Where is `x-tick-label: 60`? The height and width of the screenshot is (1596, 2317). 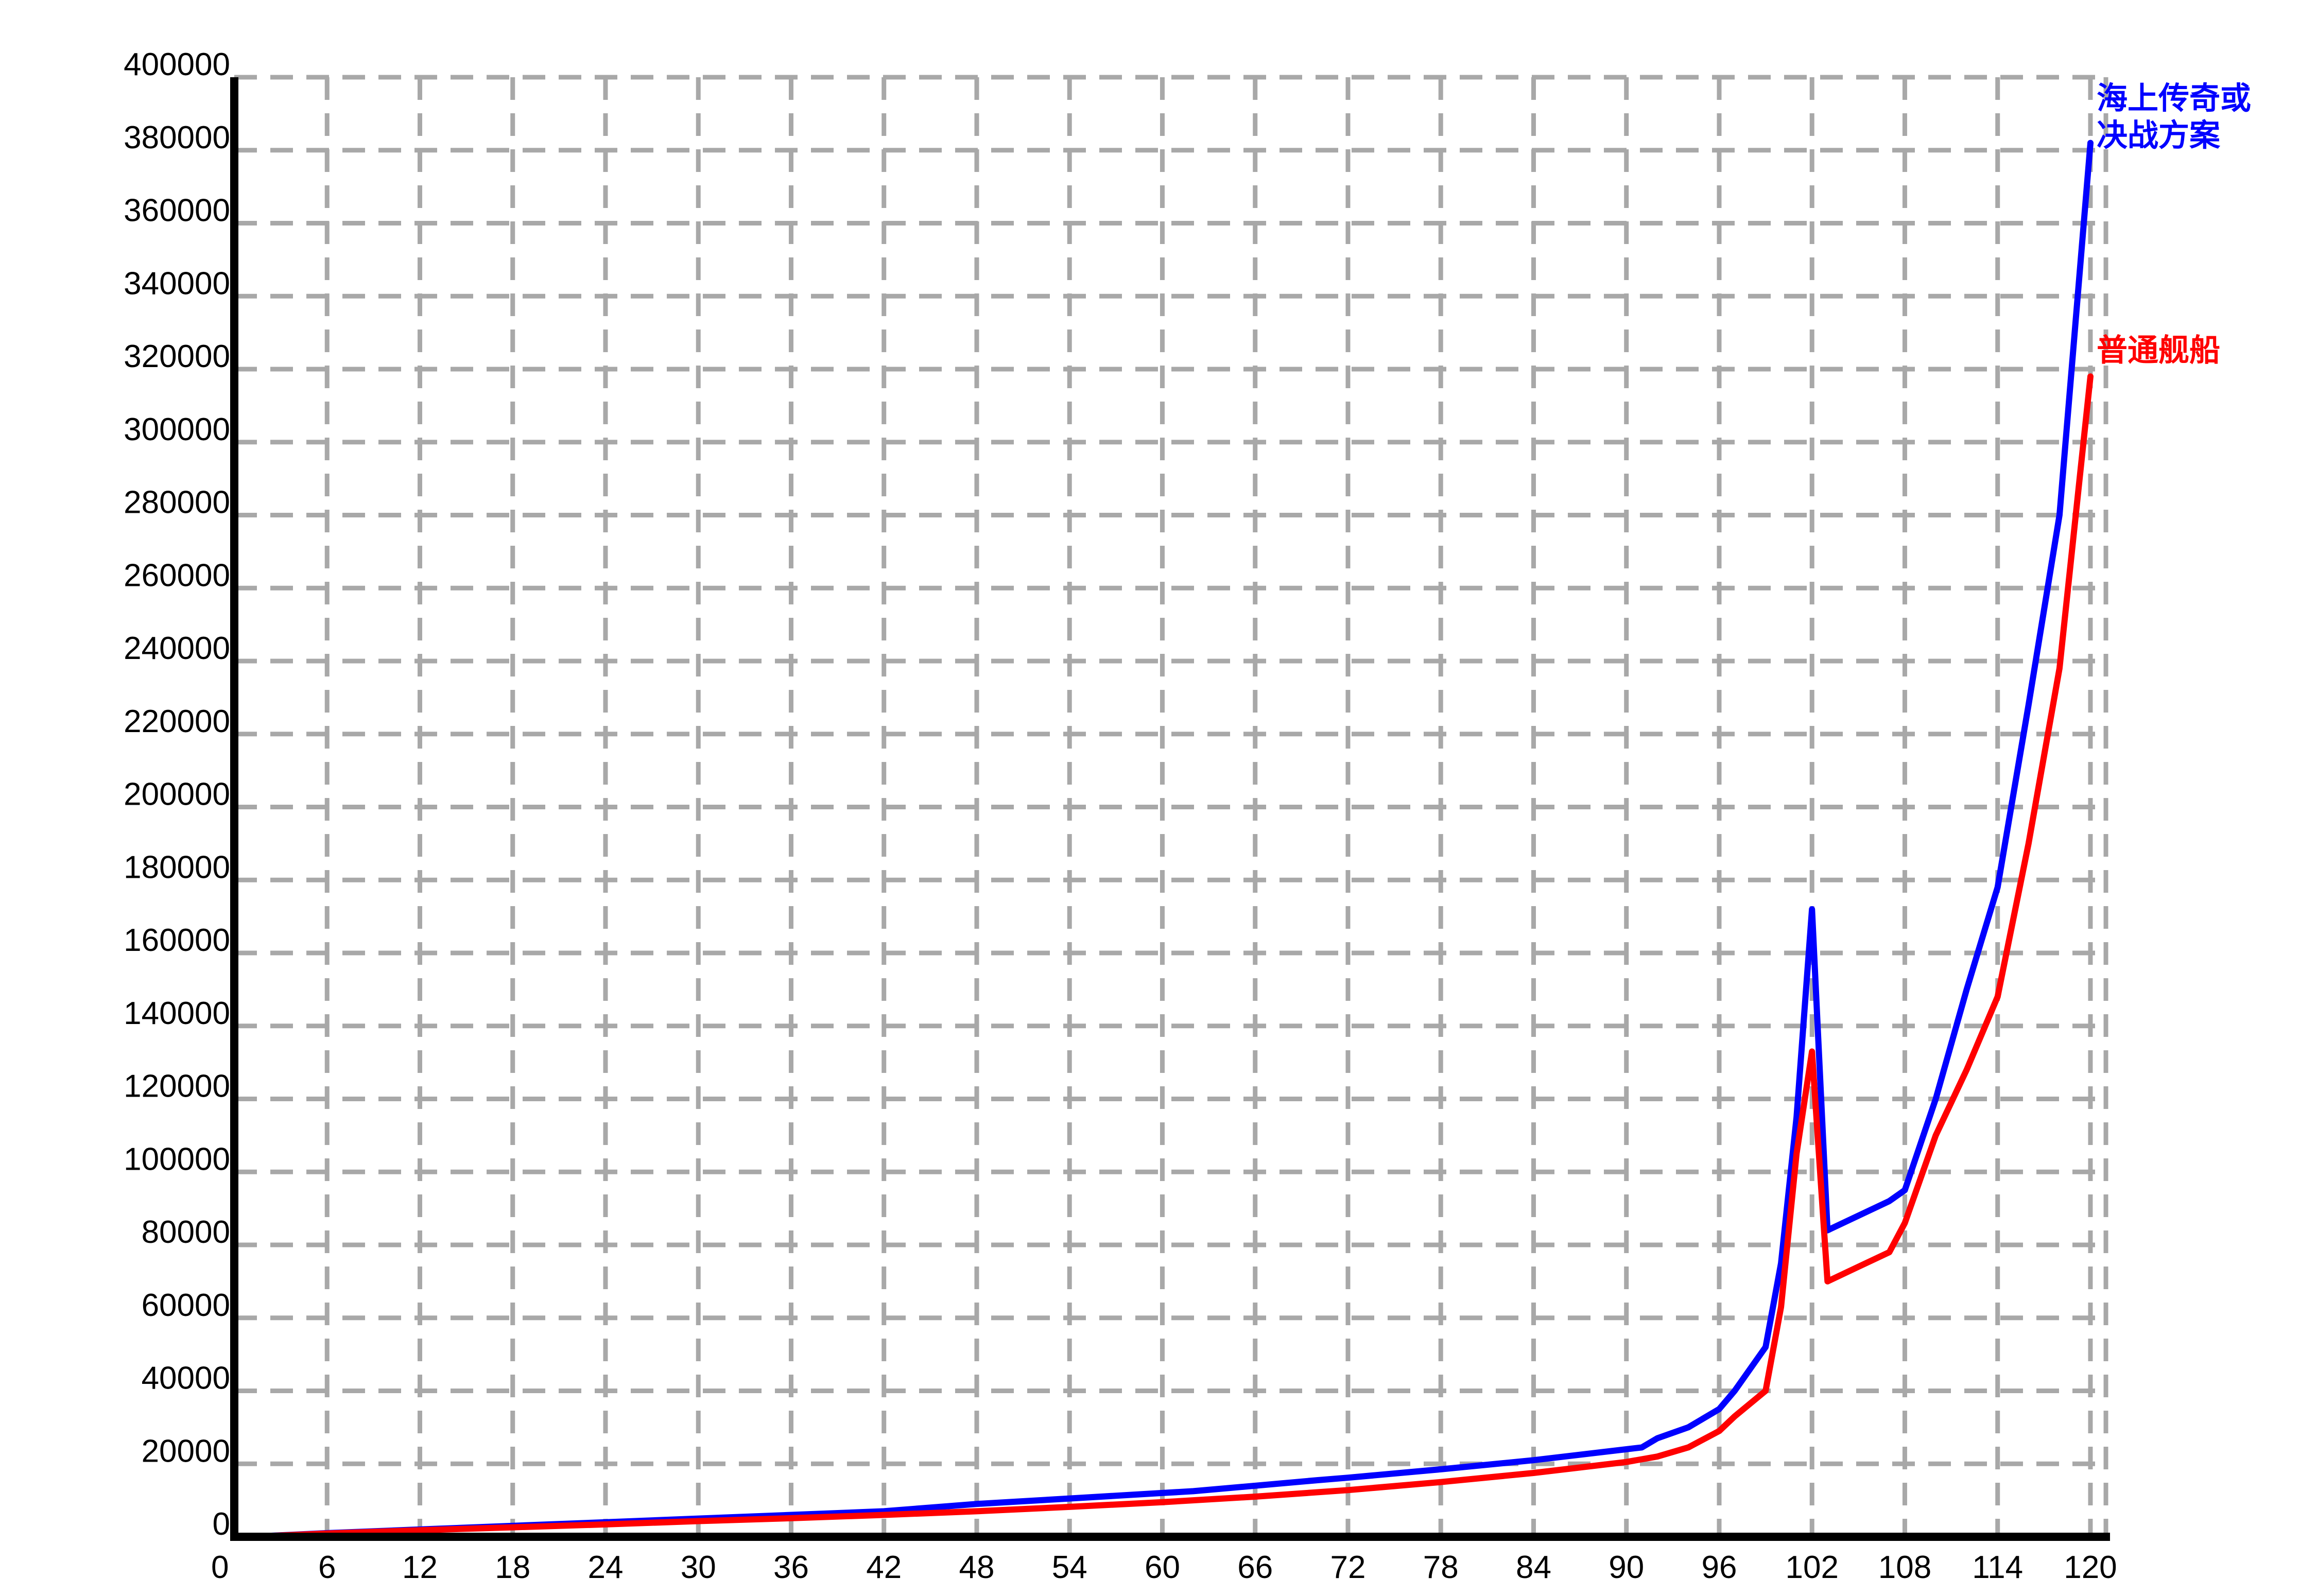
x-tick-label: 60 is located at coordinates (1162, 1567).